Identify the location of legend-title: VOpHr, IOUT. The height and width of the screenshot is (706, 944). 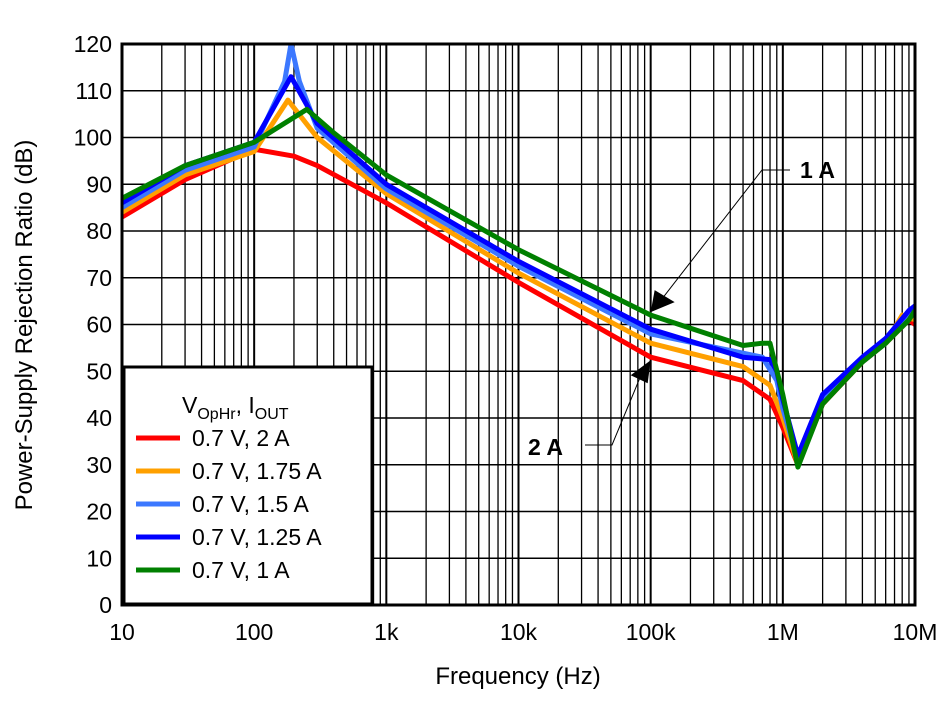
(235, 407).